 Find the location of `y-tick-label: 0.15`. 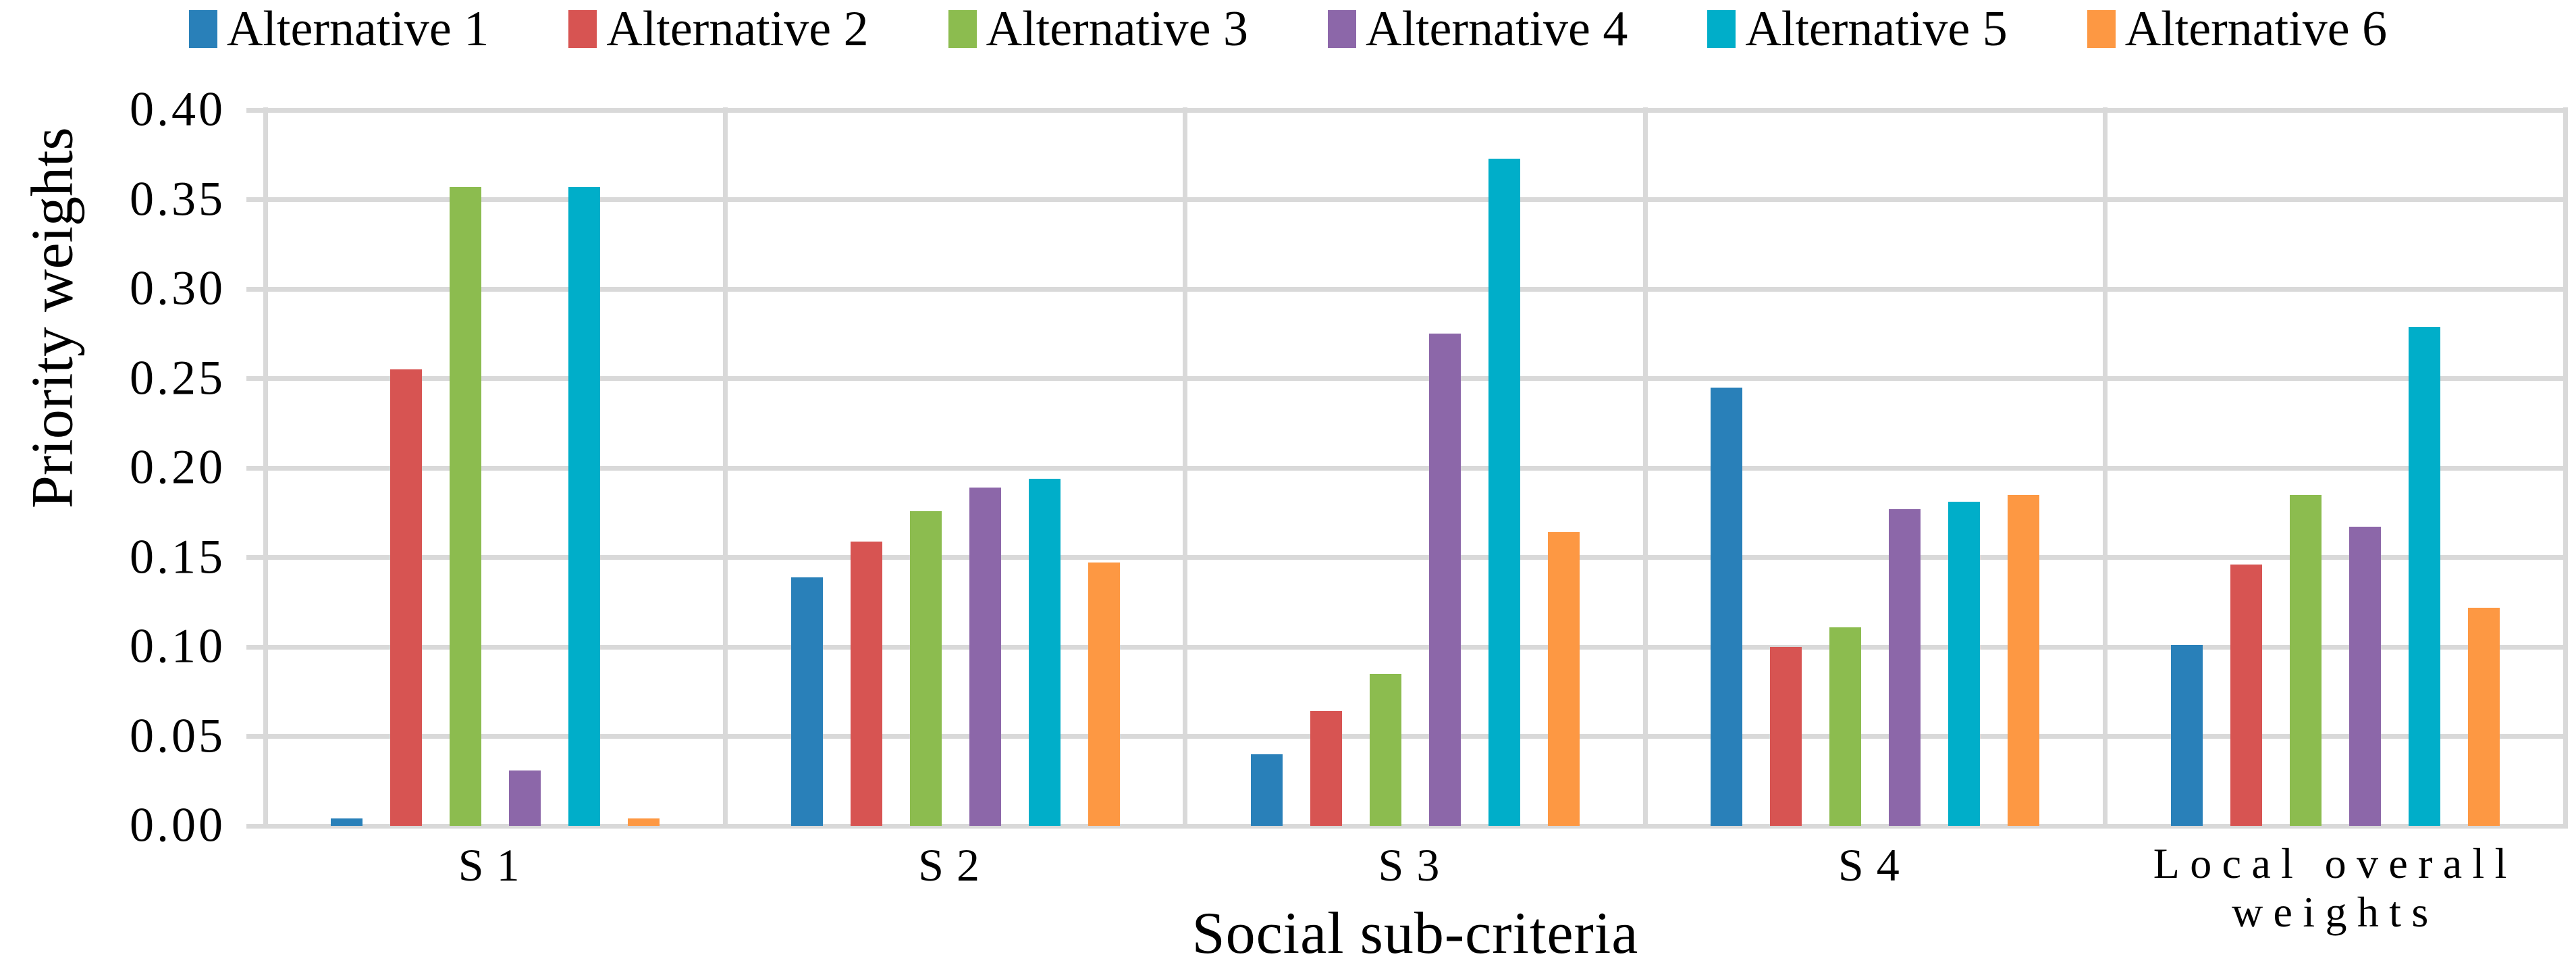

y-tick-label: 0.15 is located at coordinates (178, 556).